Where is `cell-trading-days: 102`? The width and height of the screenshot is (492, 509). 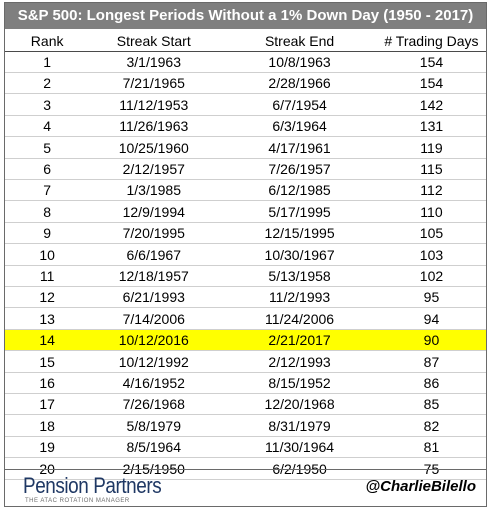 cell-trading-days: 102 is located at coordinates (431, 276).